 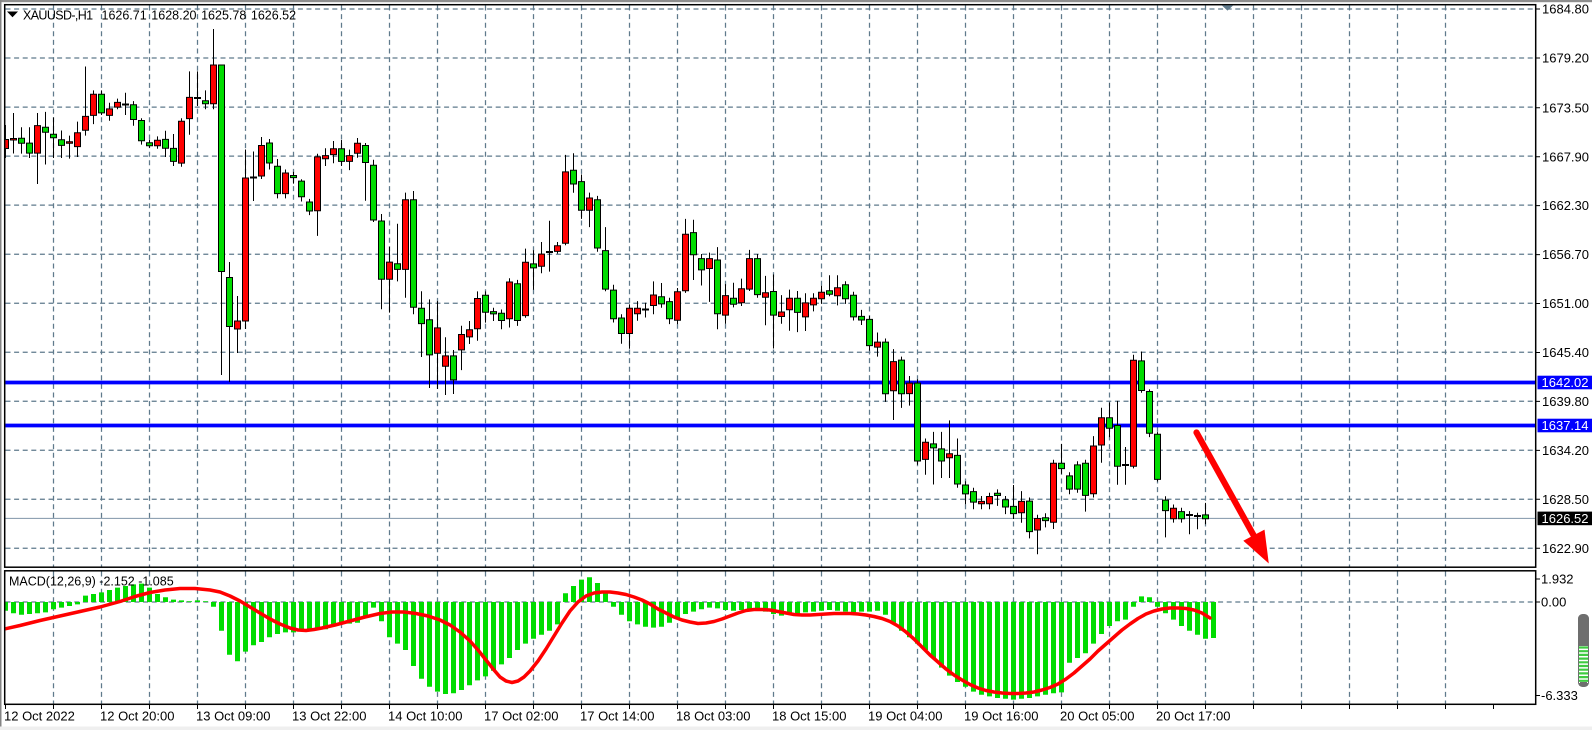 What do you see at coordinates (124, 16) in the screenshot?
I see `svg-text: 1626.71` at bounding box center [124, 16].